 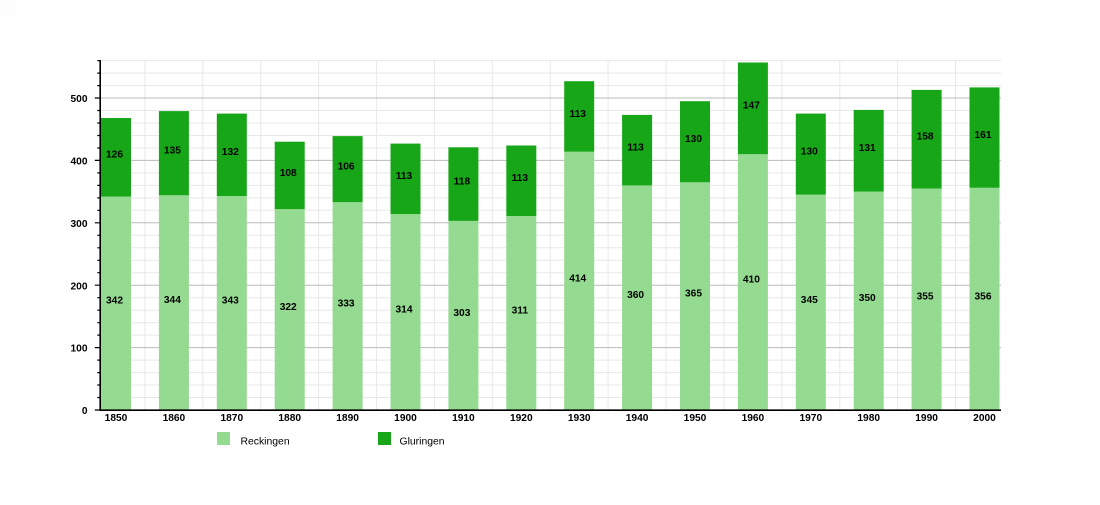 I want to click on svg-text: 410, so click(x=751, y=280).